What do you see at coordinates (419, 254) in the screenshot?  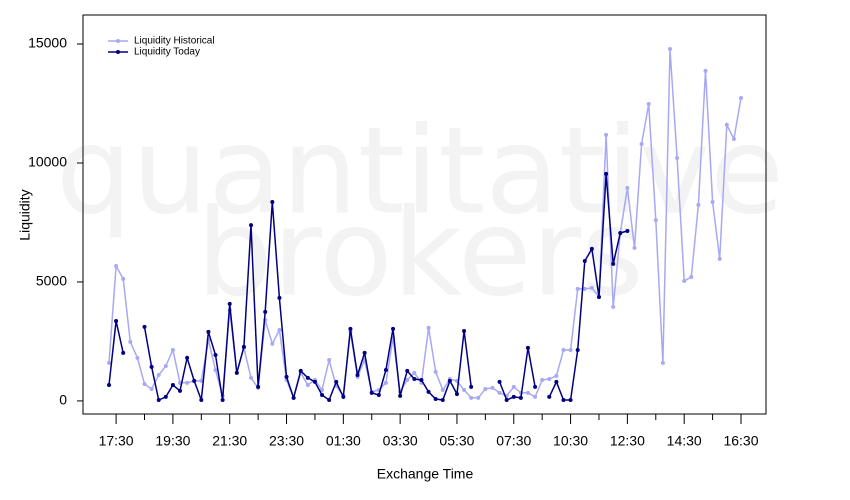 I see `watermark: brokers` at bounding box center [419, 254].